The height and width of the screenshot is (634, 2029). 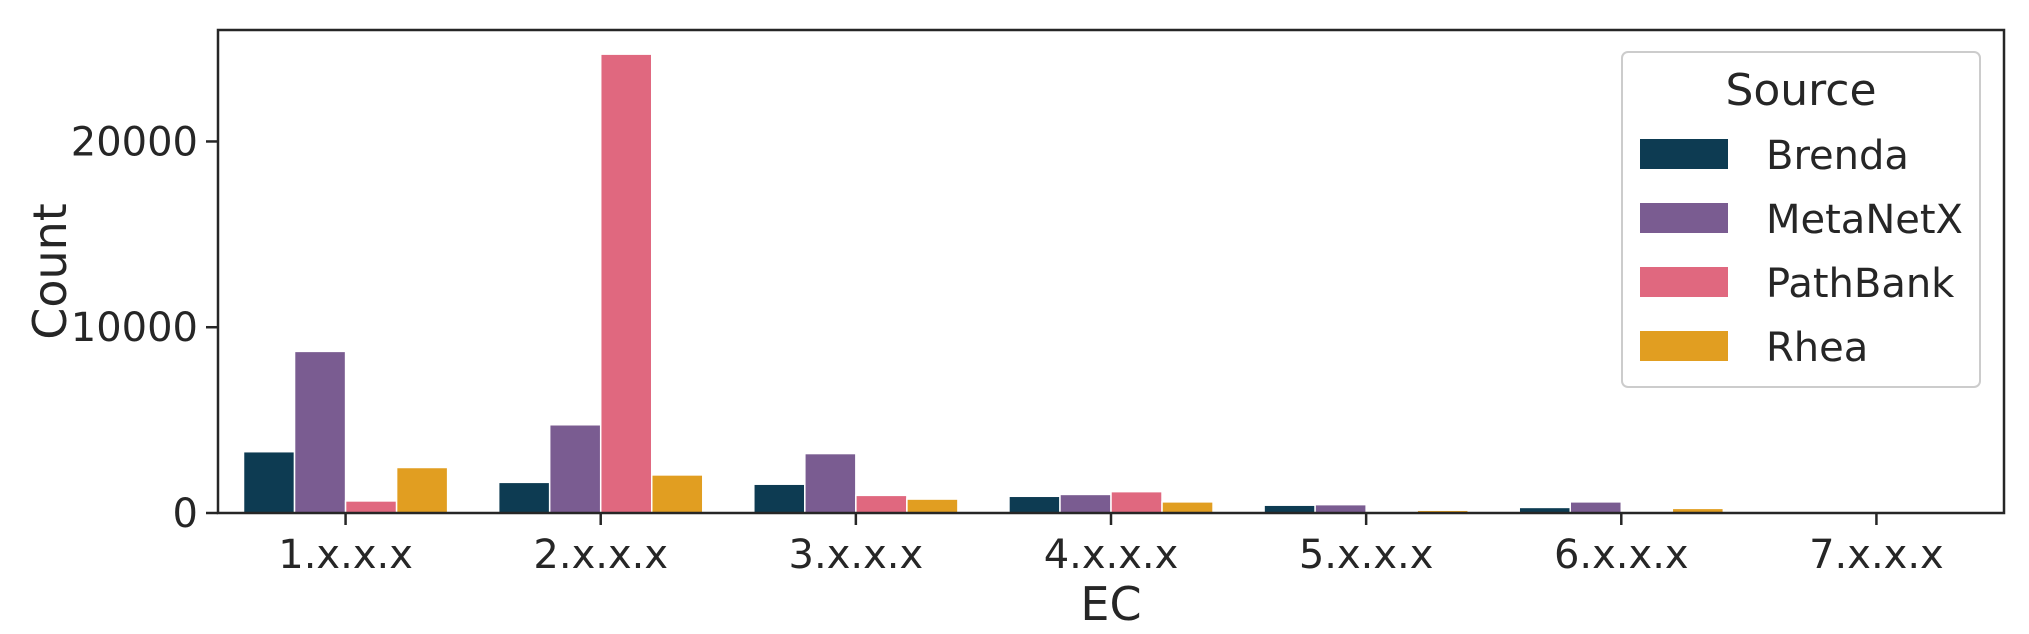 I want to click on y-tick-label: 10000, so click(x=134, y=328).